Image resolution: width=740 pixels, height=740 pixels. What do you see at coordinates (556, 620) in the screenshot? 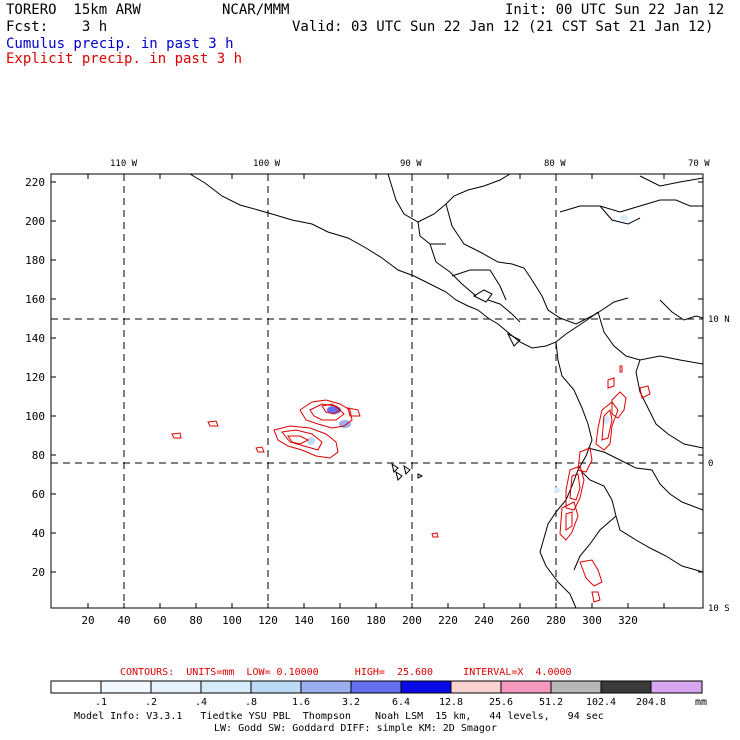
I see `x-tick-280: 280` at bounding box center [556, 620].